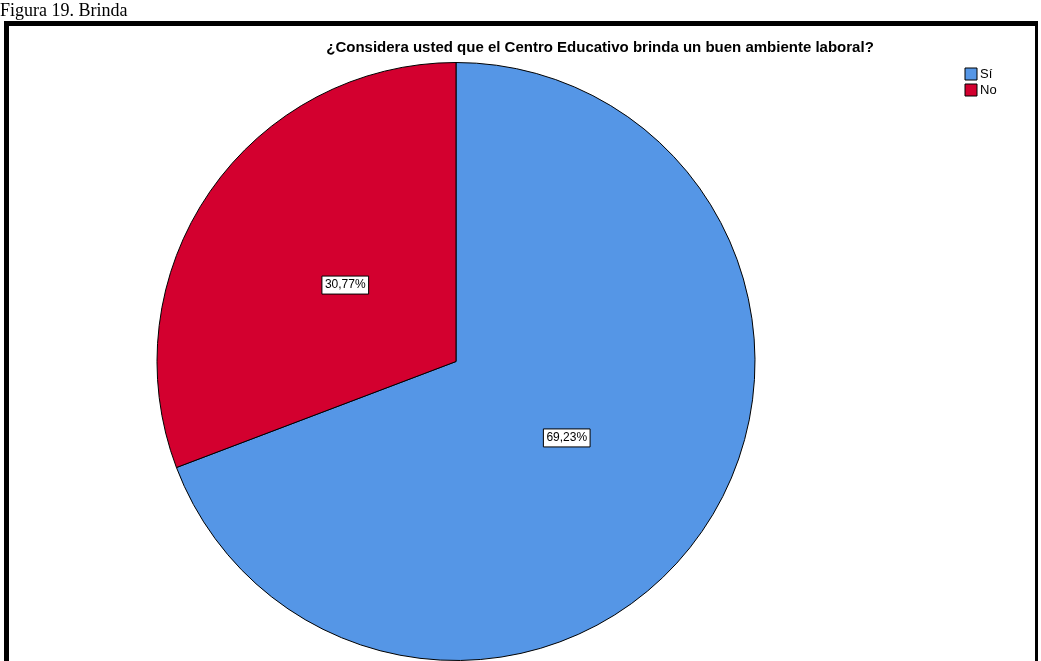  I want to click on chart-title: ¿Considera usted que el Centro Educativo brinda un buen ambiente laboral?, so click(600, 47).